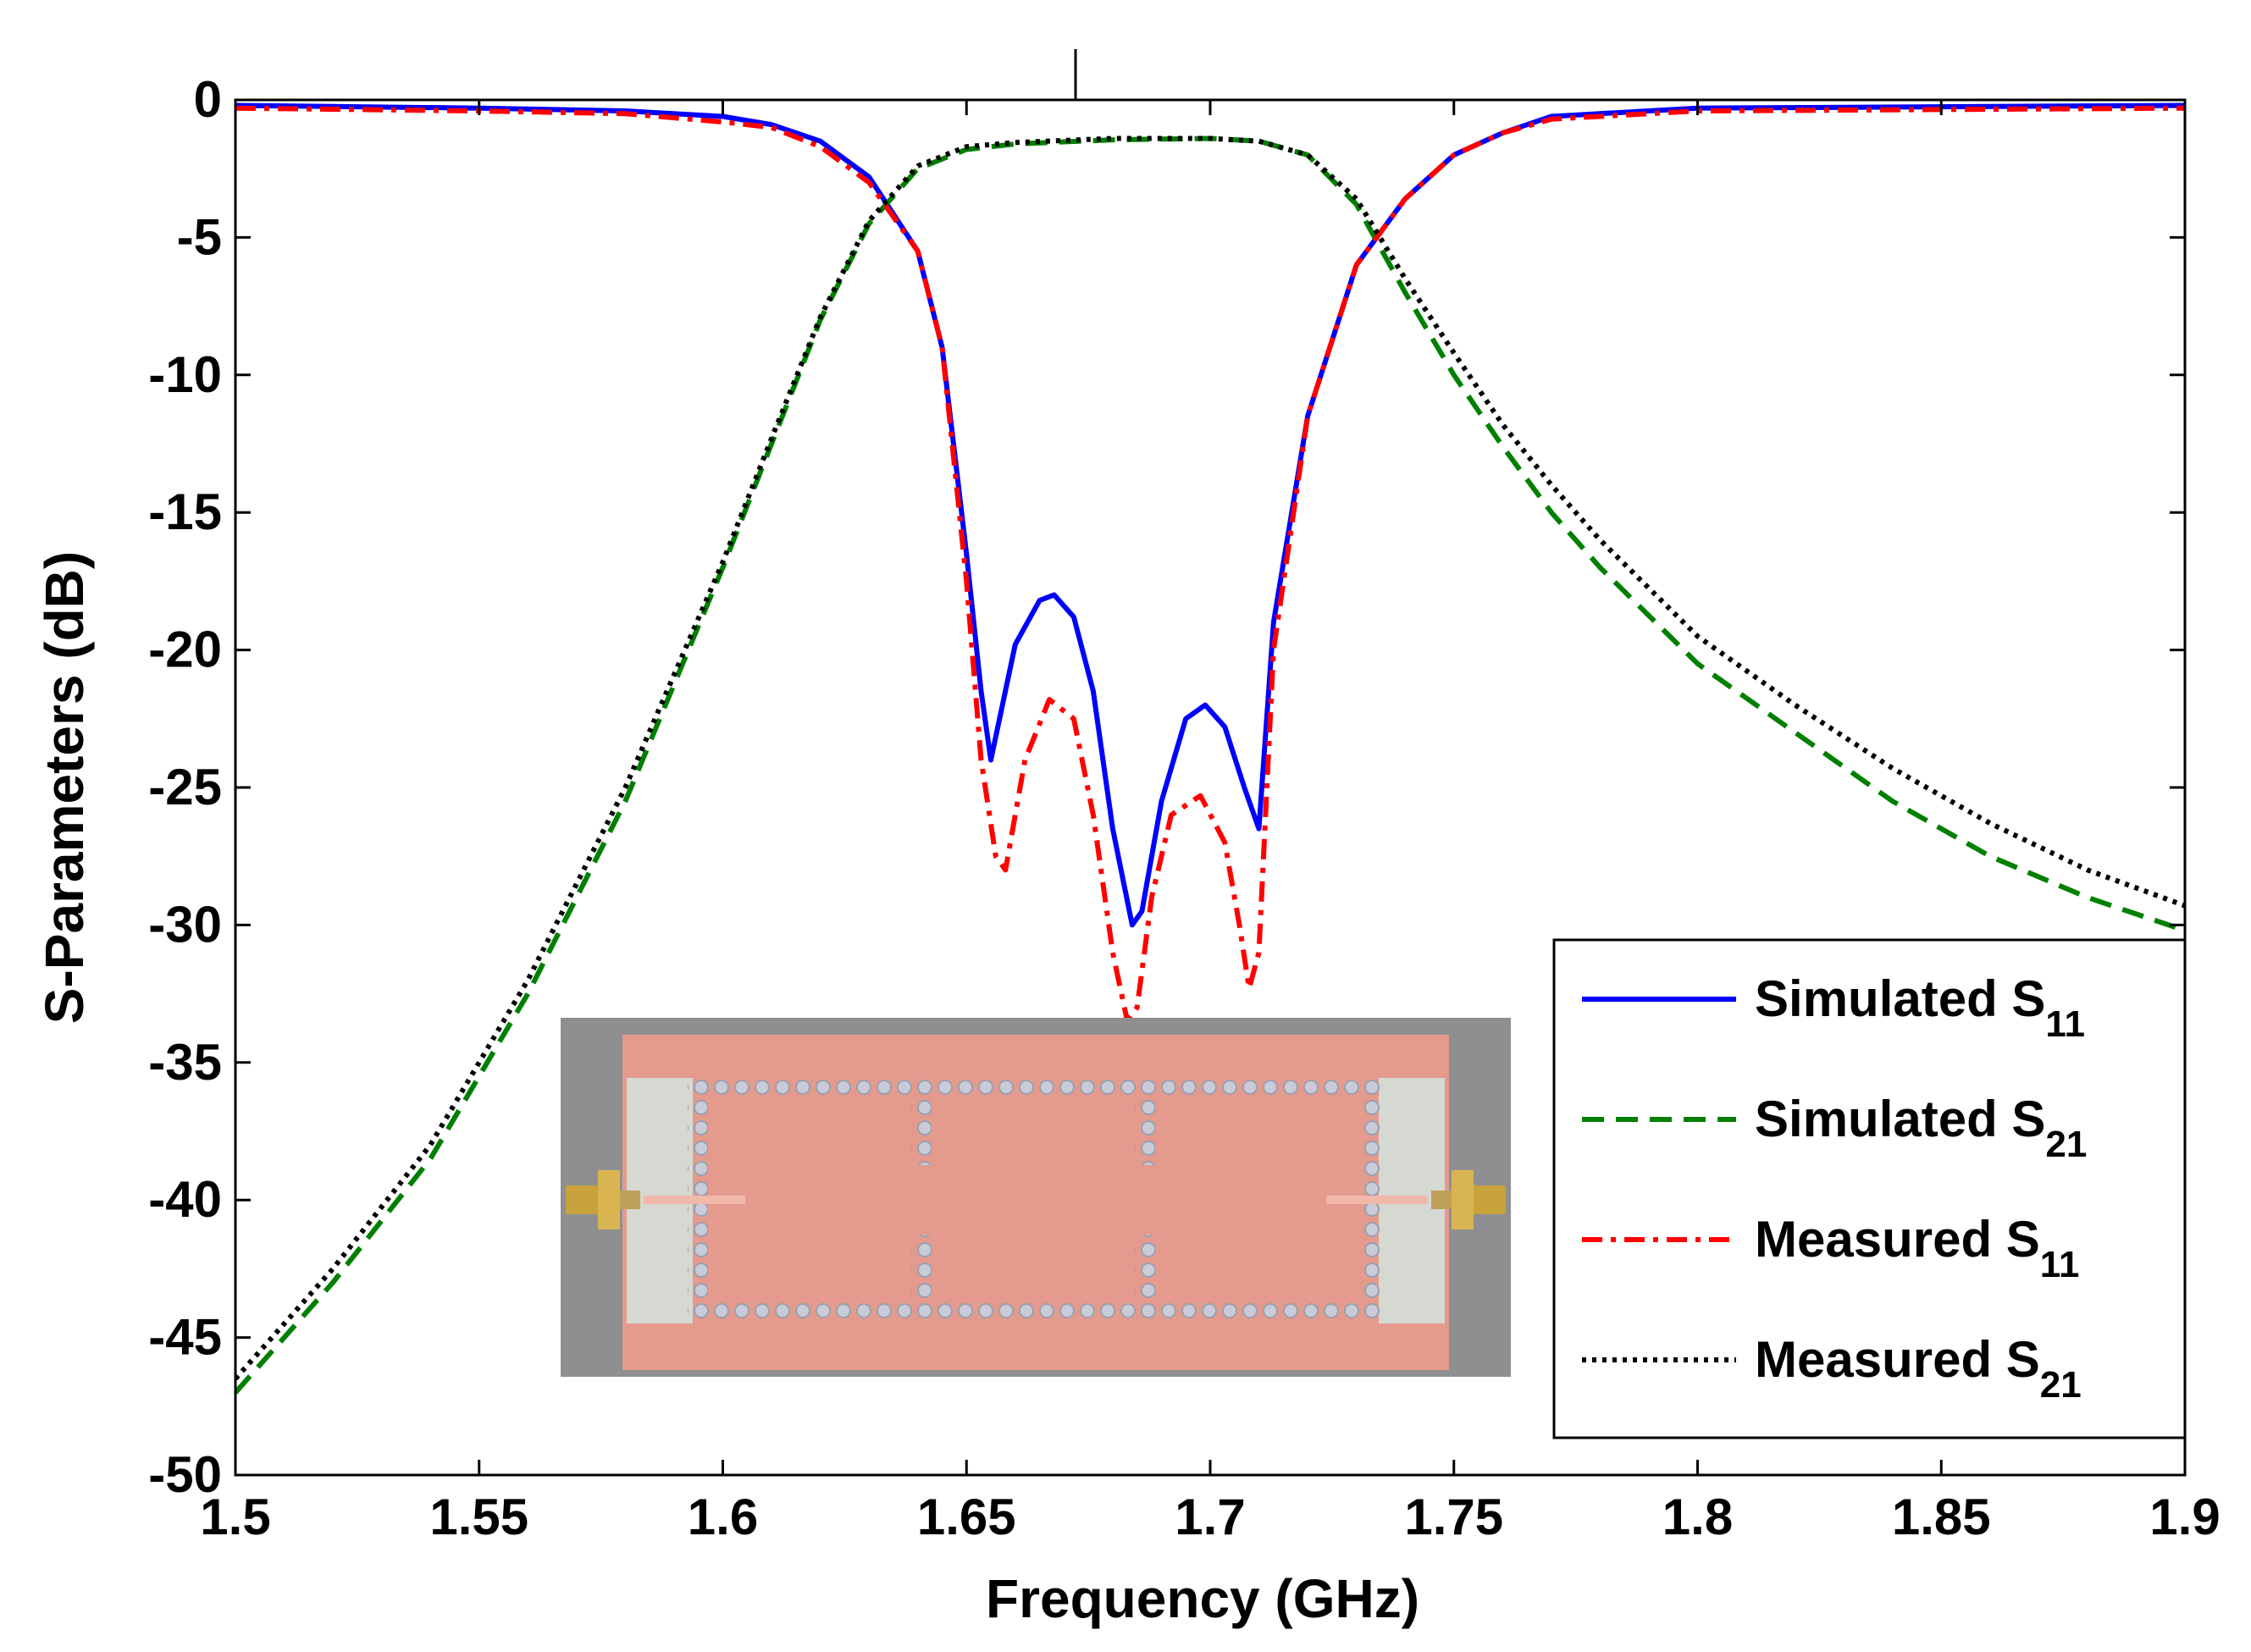 The width and height of the screenshot is (2251, 1652). I want to click on x-axis-title: Frequency (GHz), so click(1202, 1598).